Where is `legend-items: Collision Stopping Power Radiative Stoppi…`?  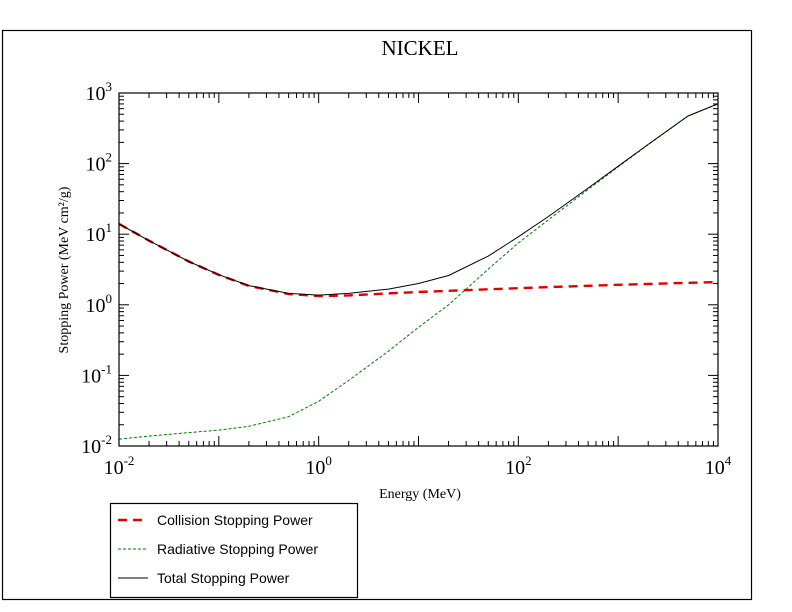 legend-items: Collision Stopping Power Radiative Stoppi… is located at coordinates (218, 549).